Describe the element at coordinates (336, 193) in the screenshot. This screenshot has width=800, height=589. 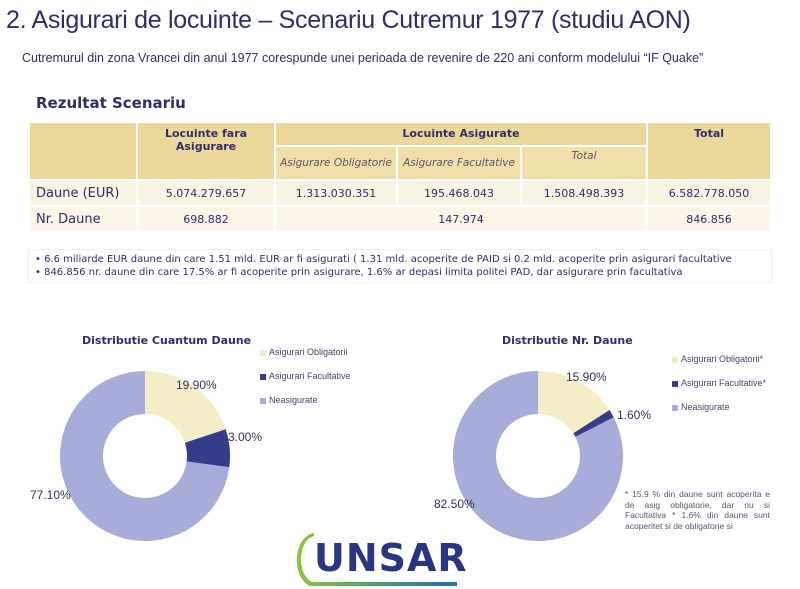
I see `cell: 1.313.030.351` at that location.